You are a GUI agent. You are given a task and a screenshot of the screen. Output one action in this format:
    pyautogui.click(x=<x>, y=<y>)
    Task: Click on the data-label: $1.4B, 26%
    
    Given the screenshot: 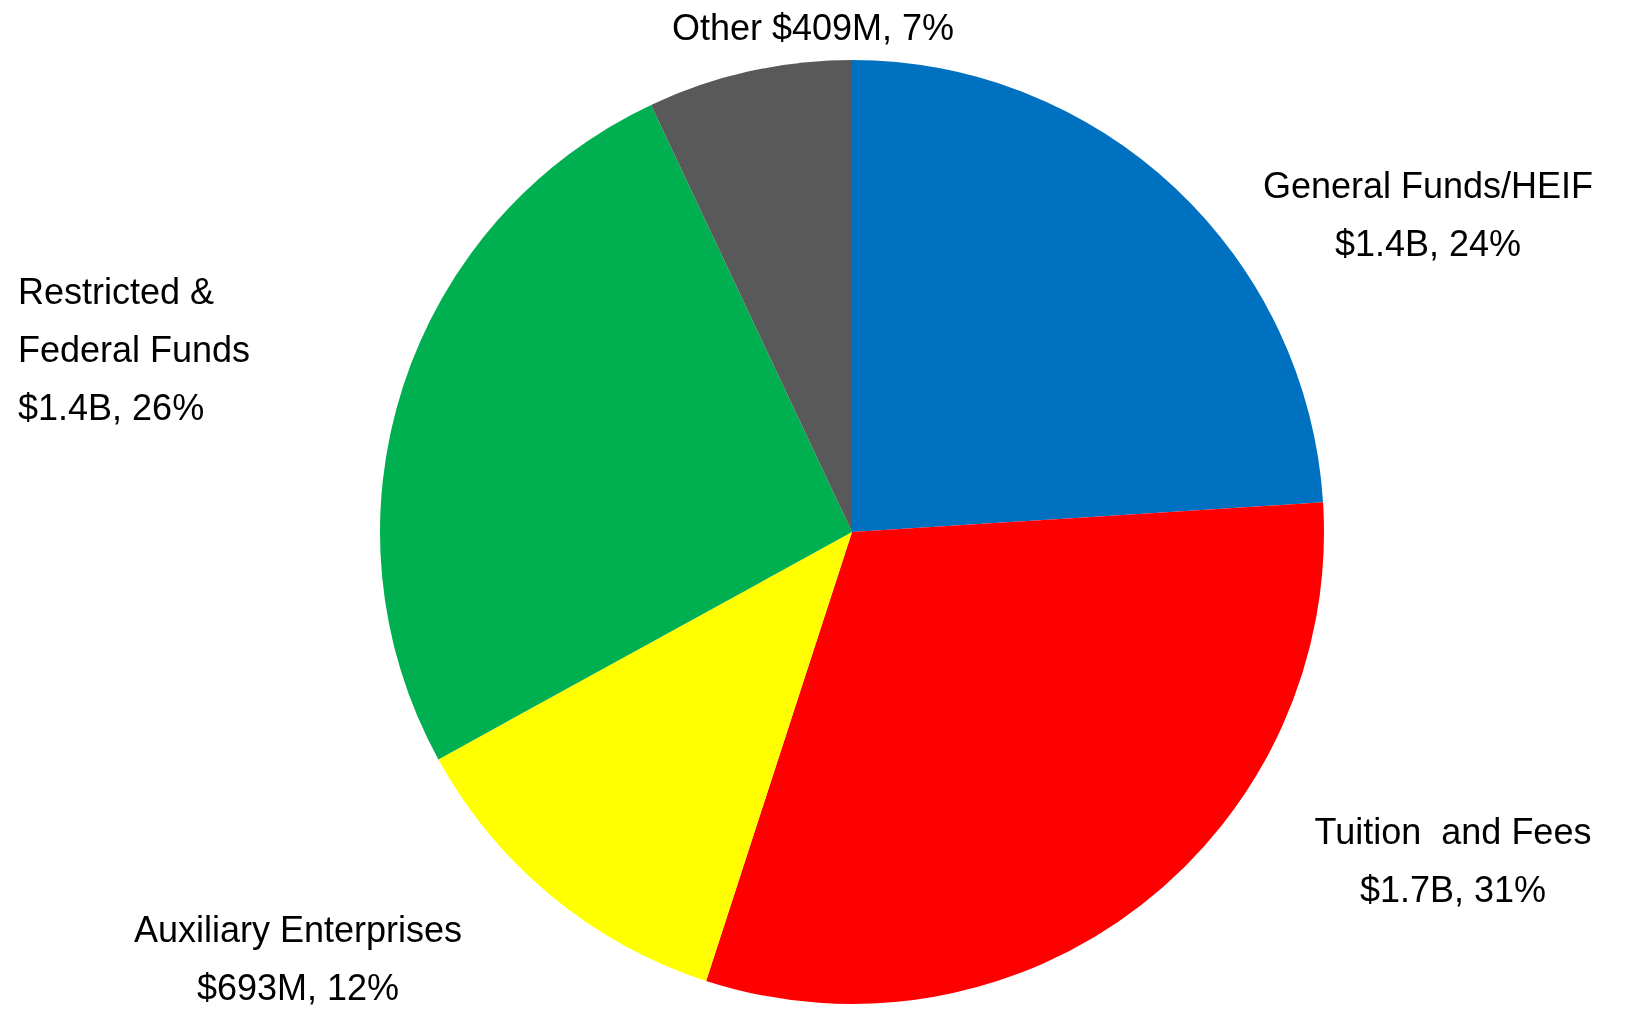 What is the action you would take?
    pyautogui.click(x=111, y=407)
    